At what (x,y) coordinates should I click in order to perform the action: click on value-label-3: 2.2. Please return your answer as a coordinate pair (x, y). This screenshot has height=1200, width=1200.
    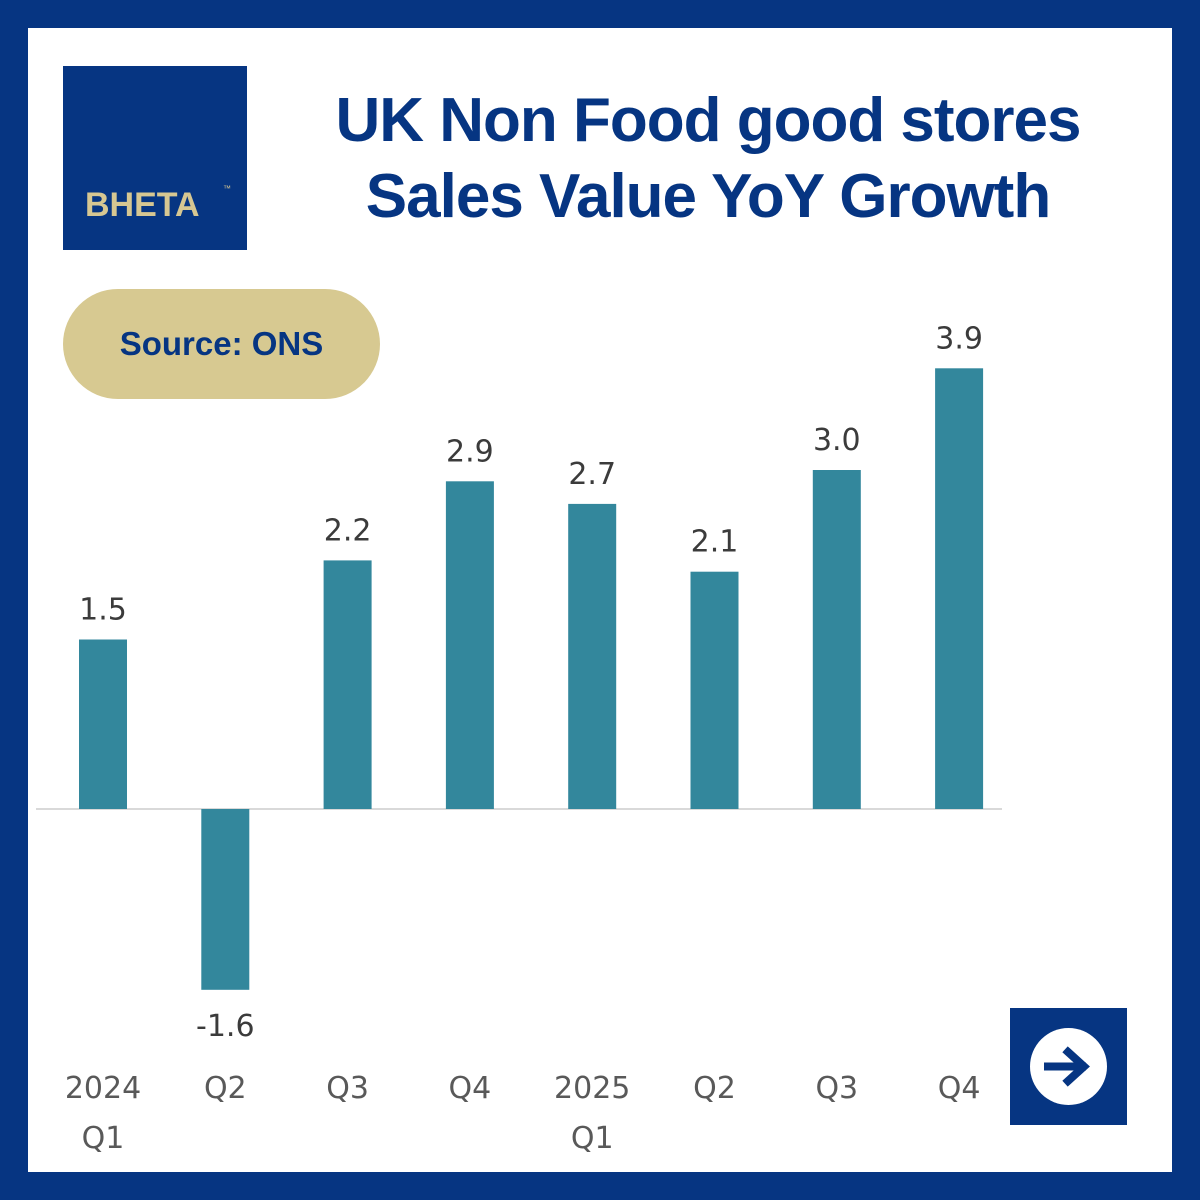
    Looking at the image, I should click on (348, 530).